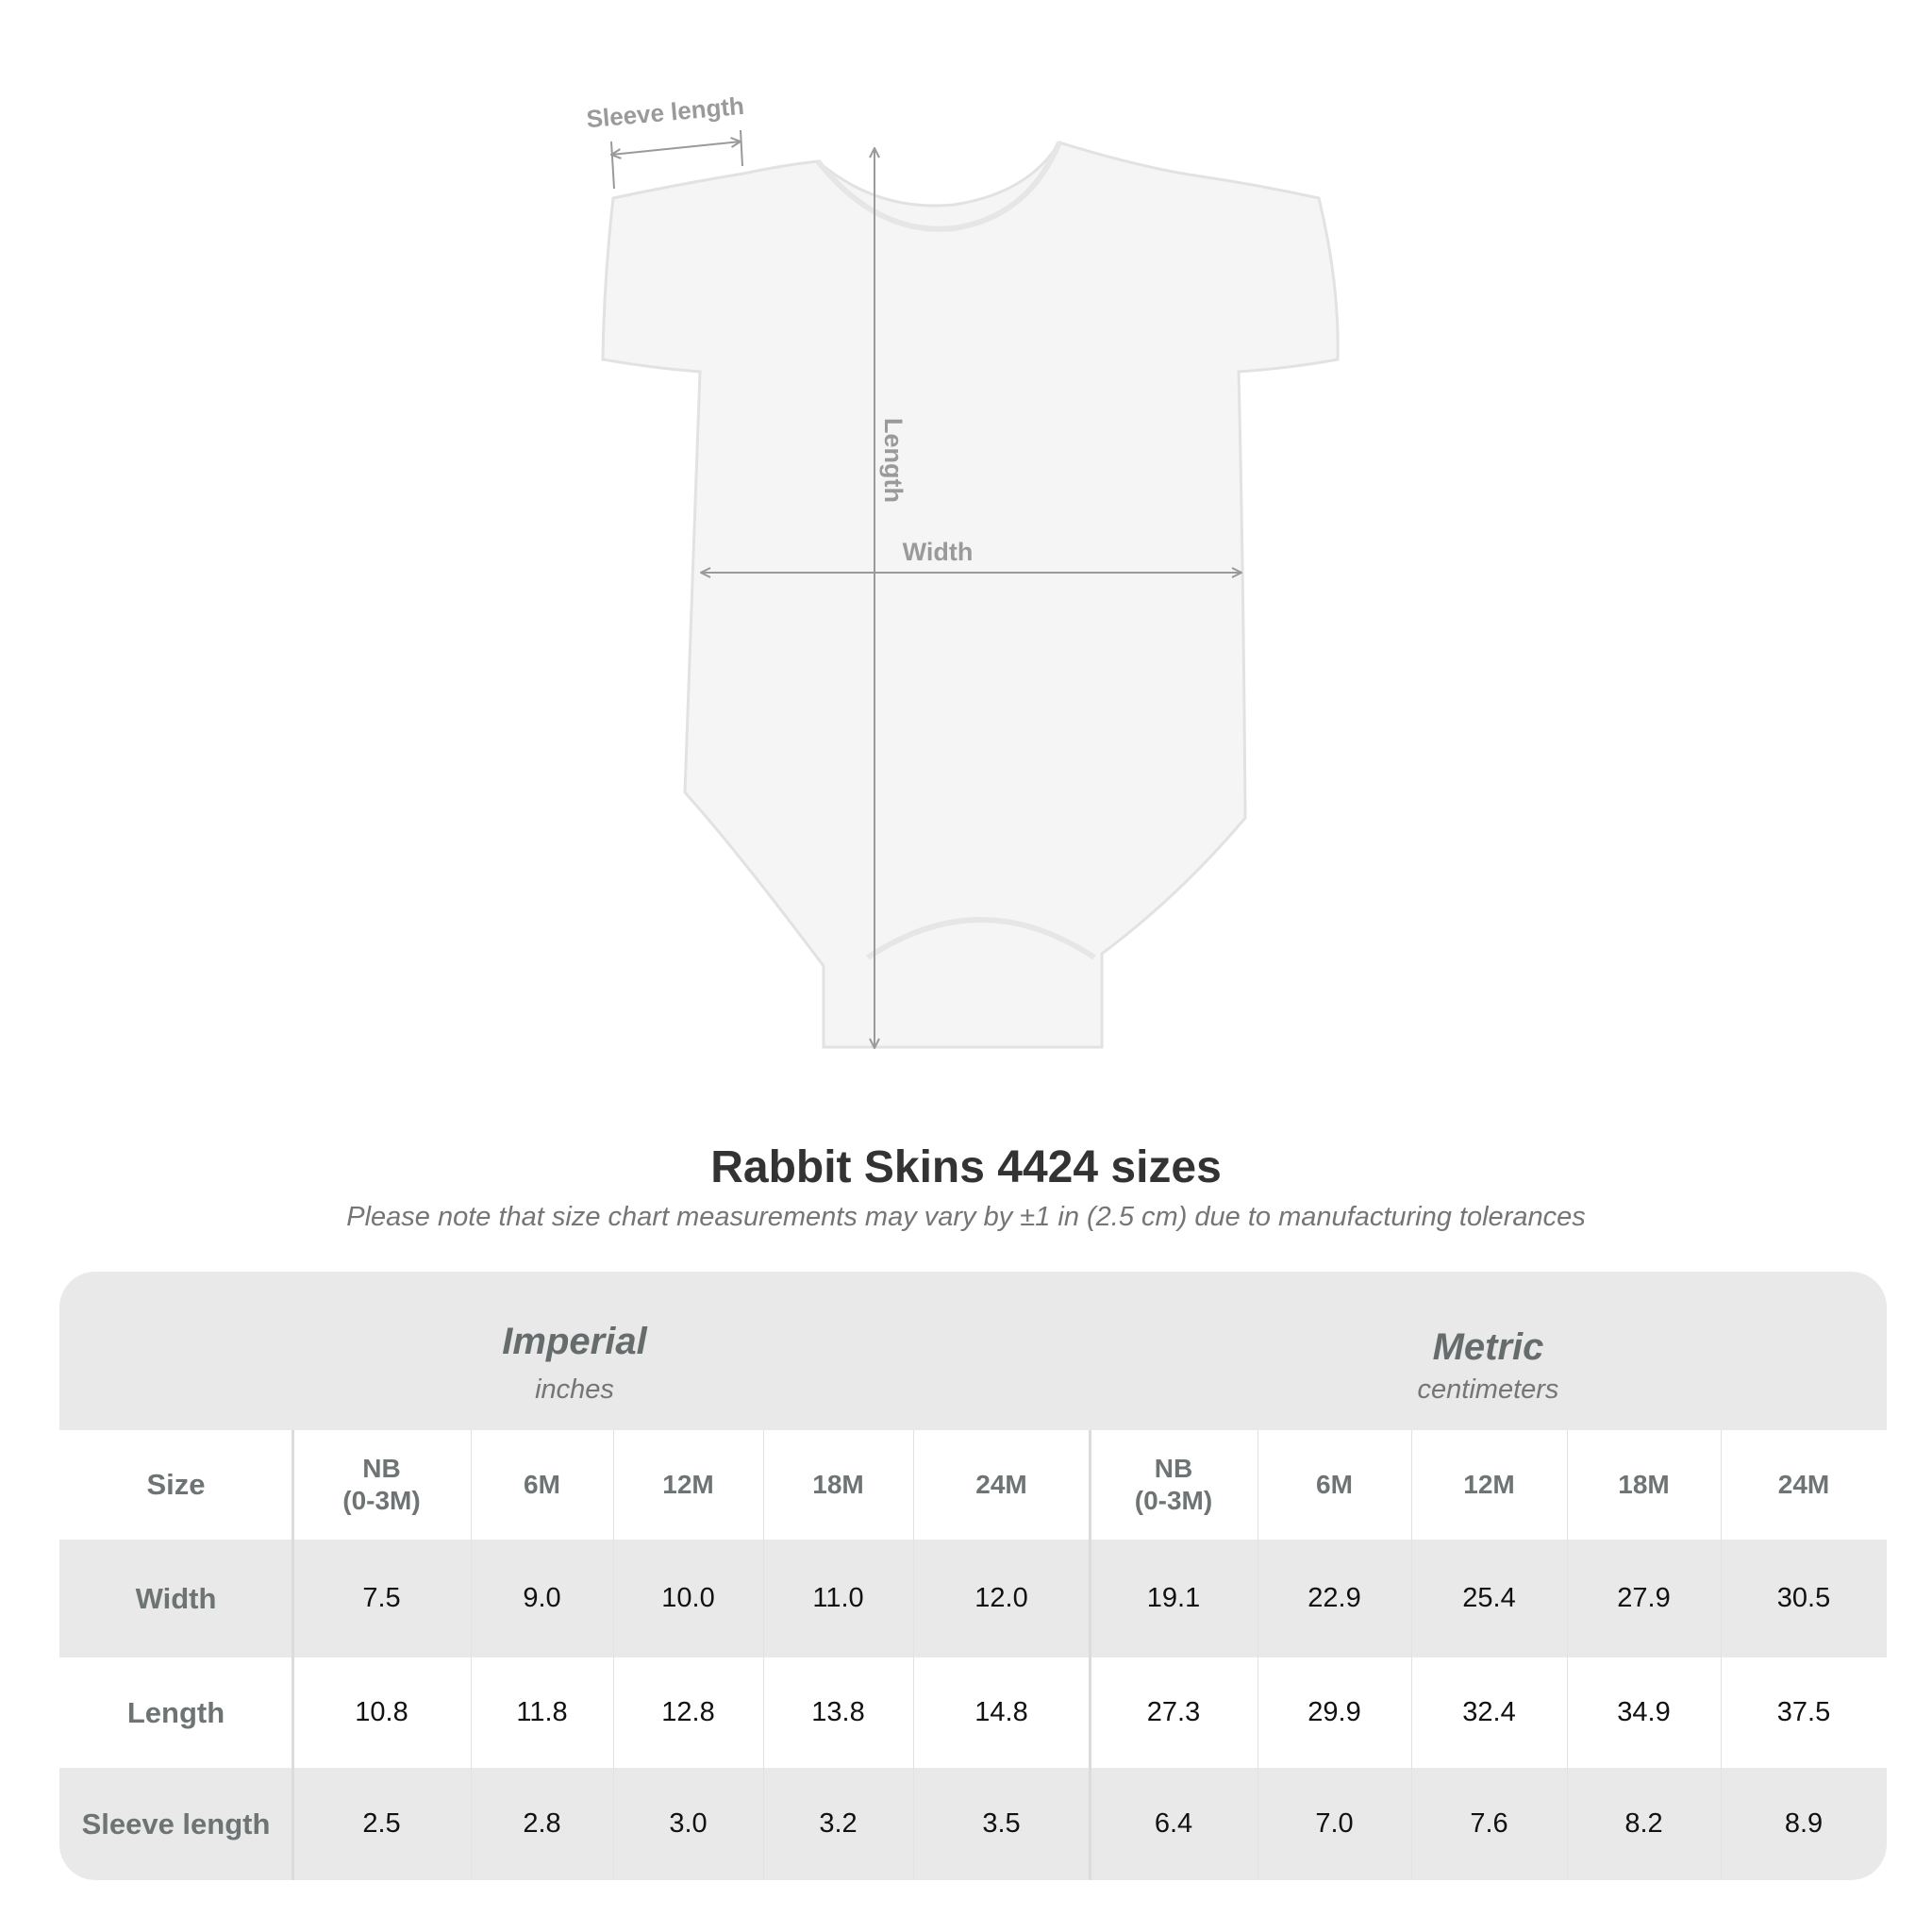  I want to click on measurement-cell: 22.9, so click(1334, 1598).